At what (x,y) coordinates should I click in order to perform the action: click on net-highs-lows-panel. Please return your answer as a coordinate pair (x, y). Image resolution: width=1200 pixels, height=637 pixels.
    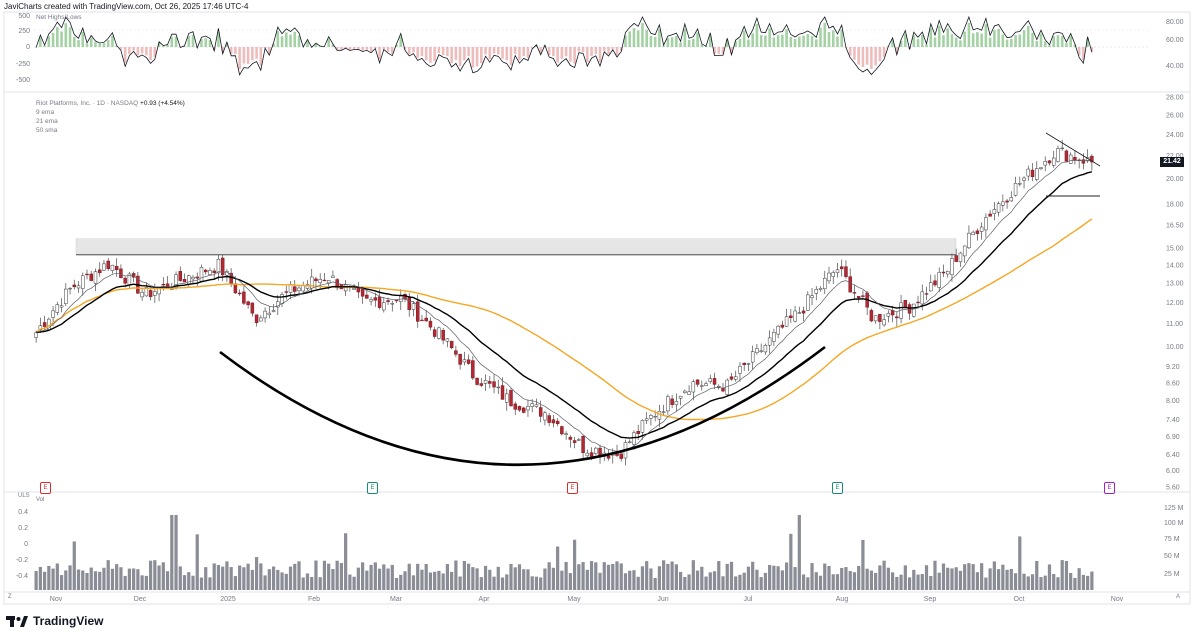
    Looking at the image, I should click on (592, 45).